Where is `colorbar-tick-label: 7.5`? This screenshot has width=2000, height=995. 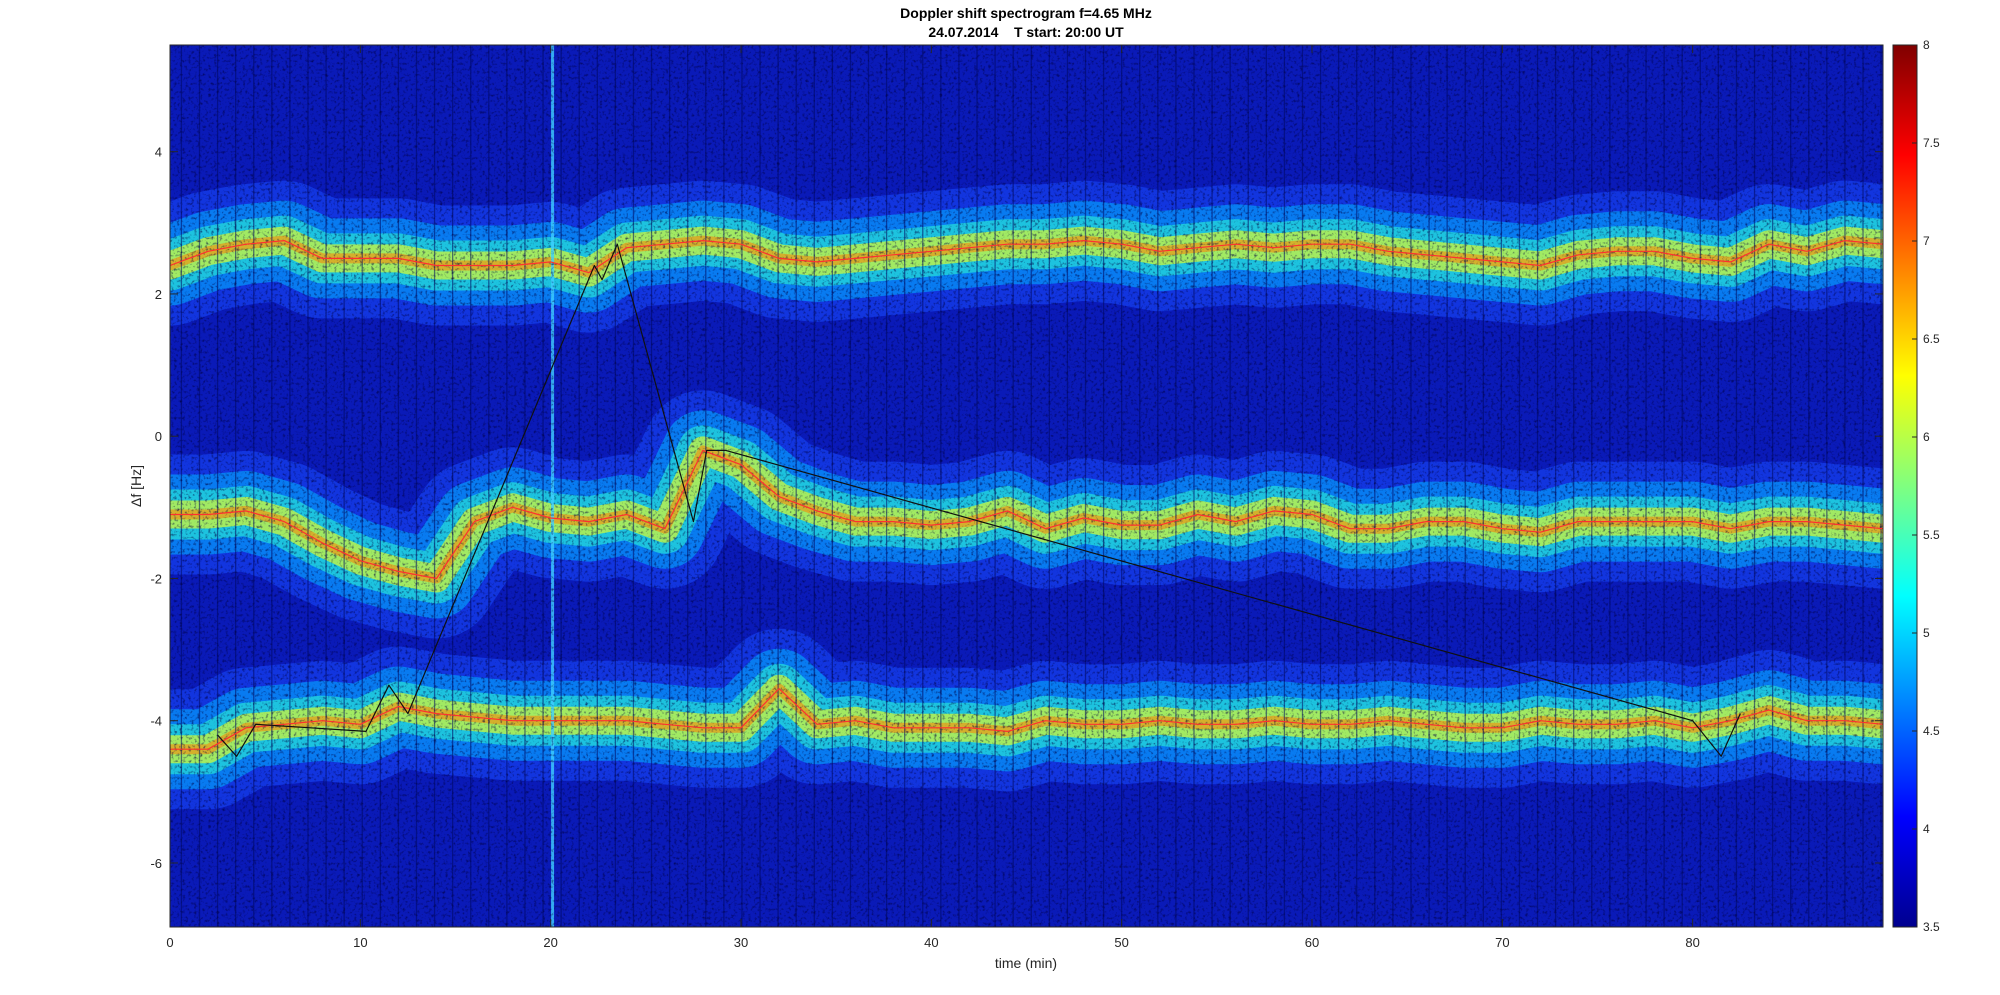
colorbar-tick-label: 7.5 is located at coordinates (1931, 143).